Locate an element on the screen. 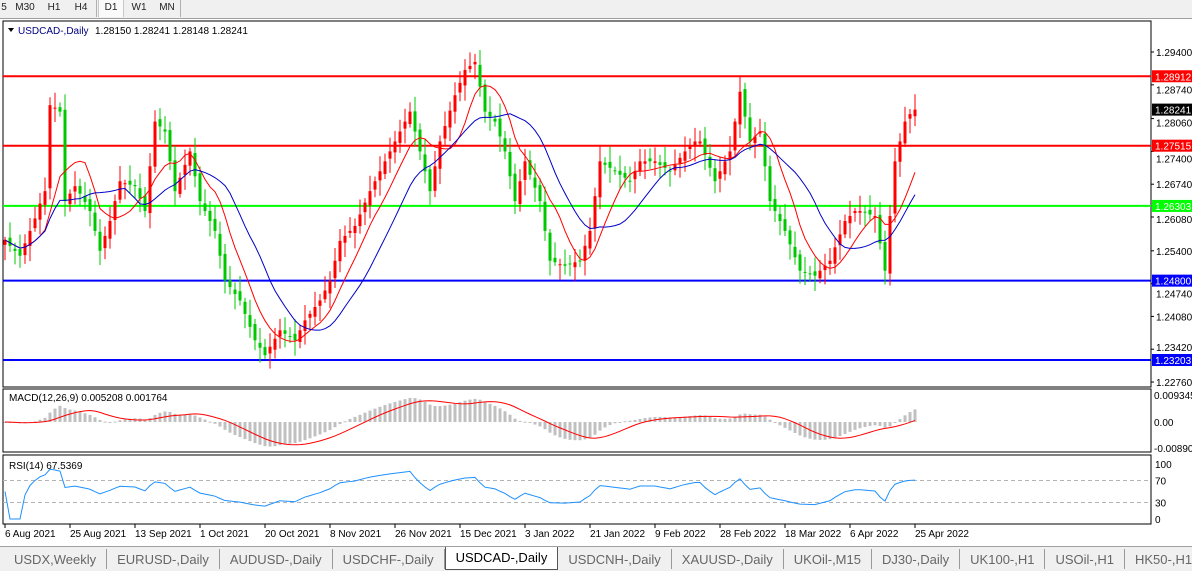  macd-tick-label: 0.00 is located at coordinates (1164, 423).